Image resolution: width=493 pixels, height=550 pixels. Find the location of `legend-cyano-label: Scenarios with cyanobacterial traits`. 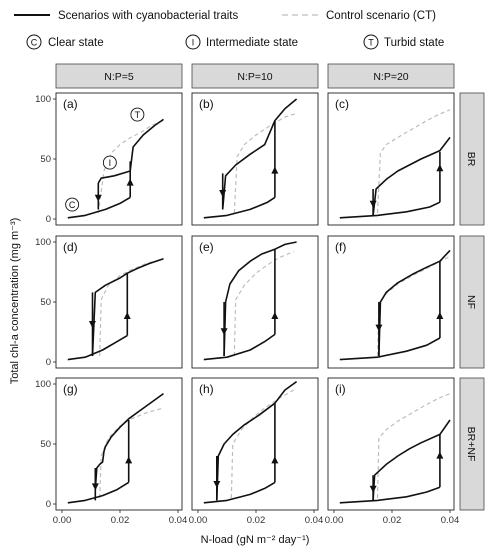

legend-cyano-label: Scenarios with cyanobacterial traits is located at coordinates (148, 16).